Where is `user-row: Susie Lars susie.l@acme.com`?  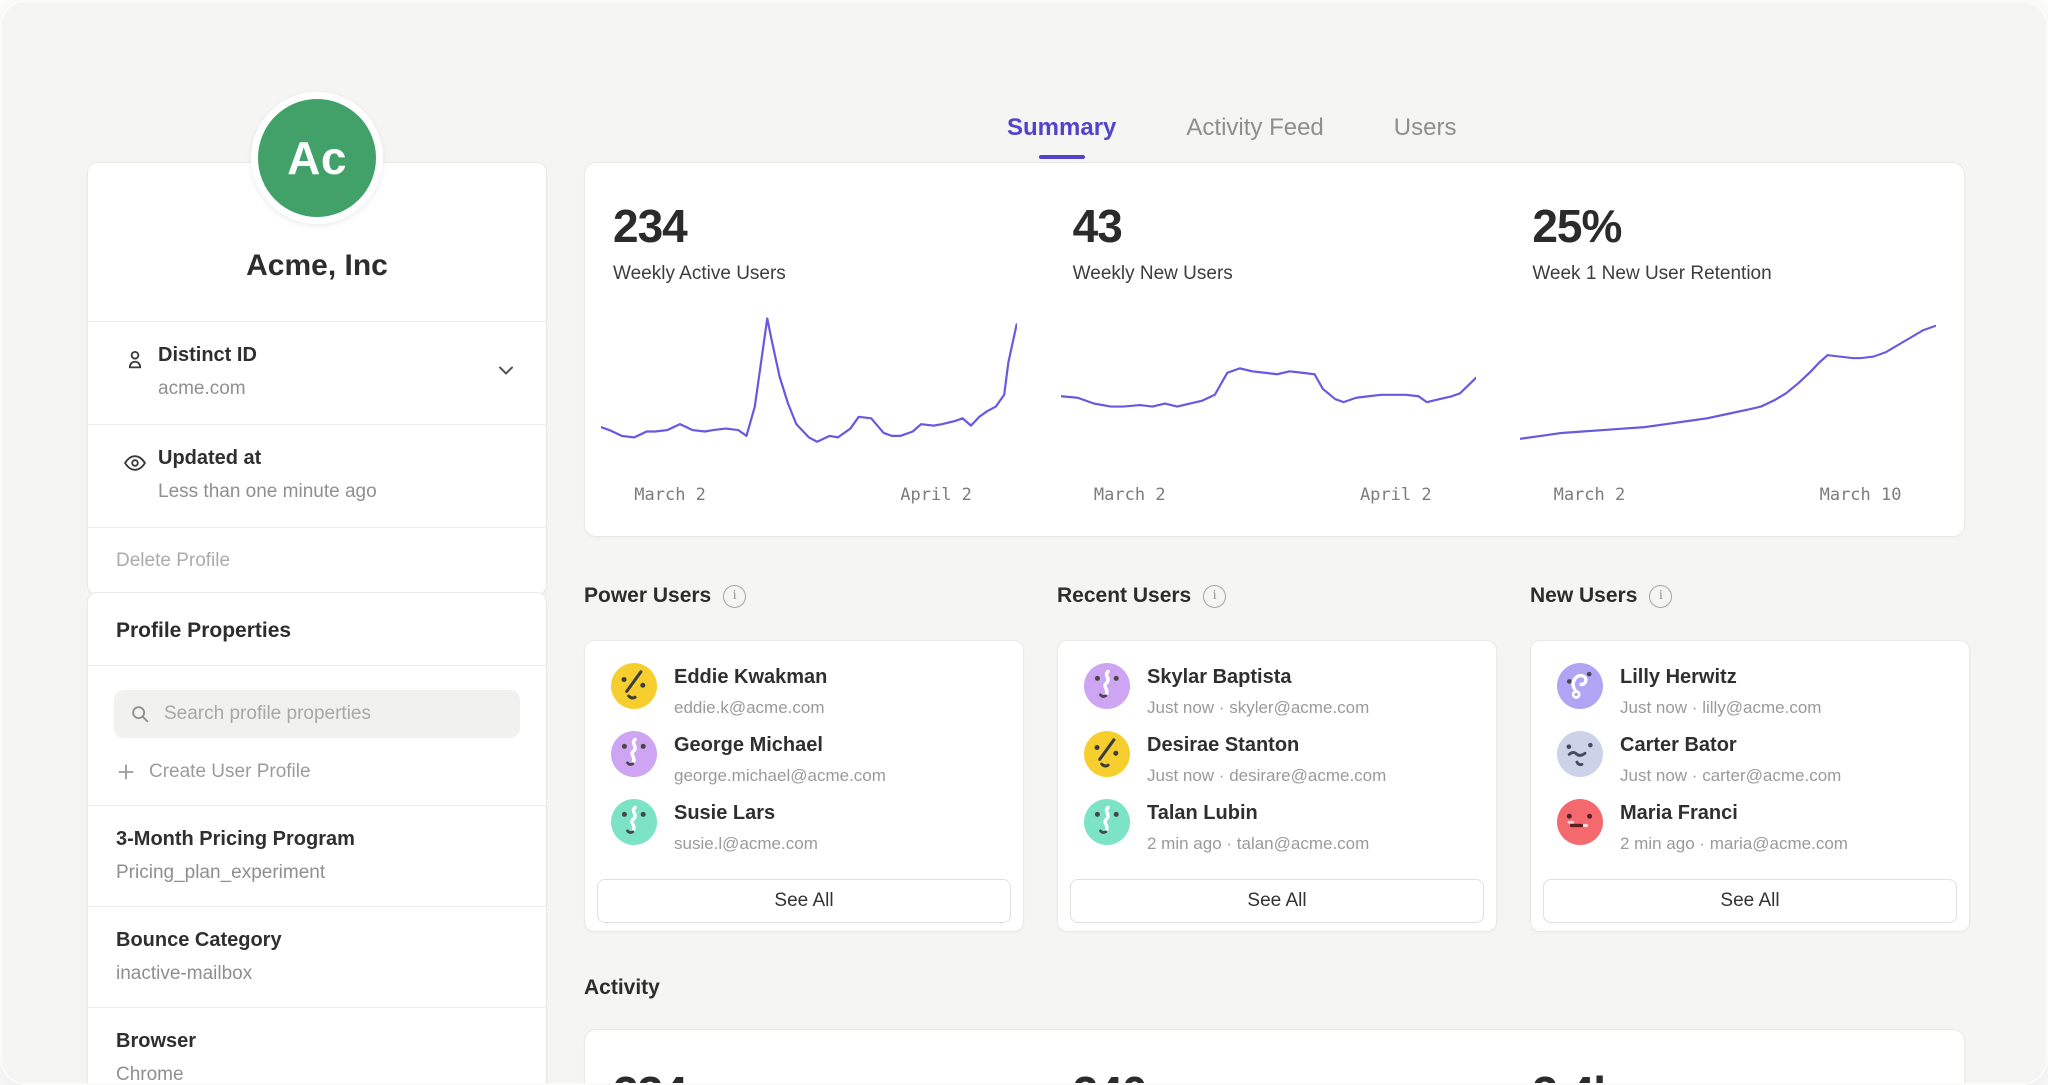 user-row: Susie Lars susie.l@acme.com is located at coordinates (804, 829).